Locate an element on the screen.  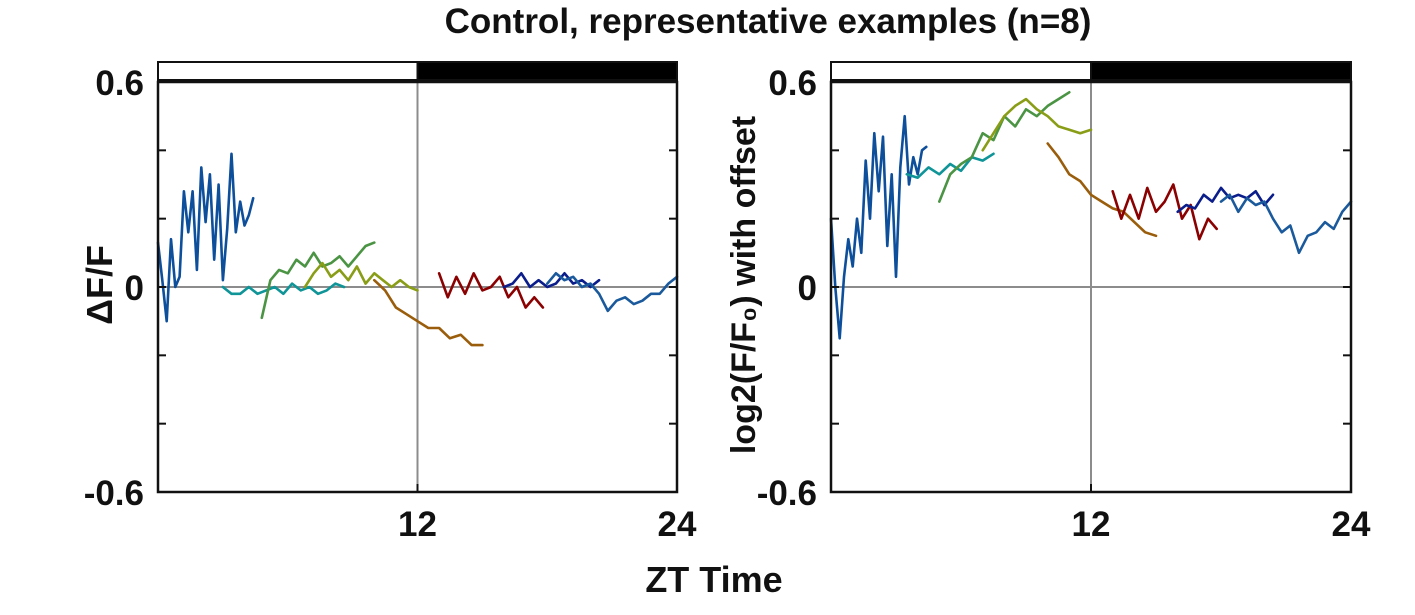
chart-left-ytick-label: -0.6 is located at coordinates (114, 493).